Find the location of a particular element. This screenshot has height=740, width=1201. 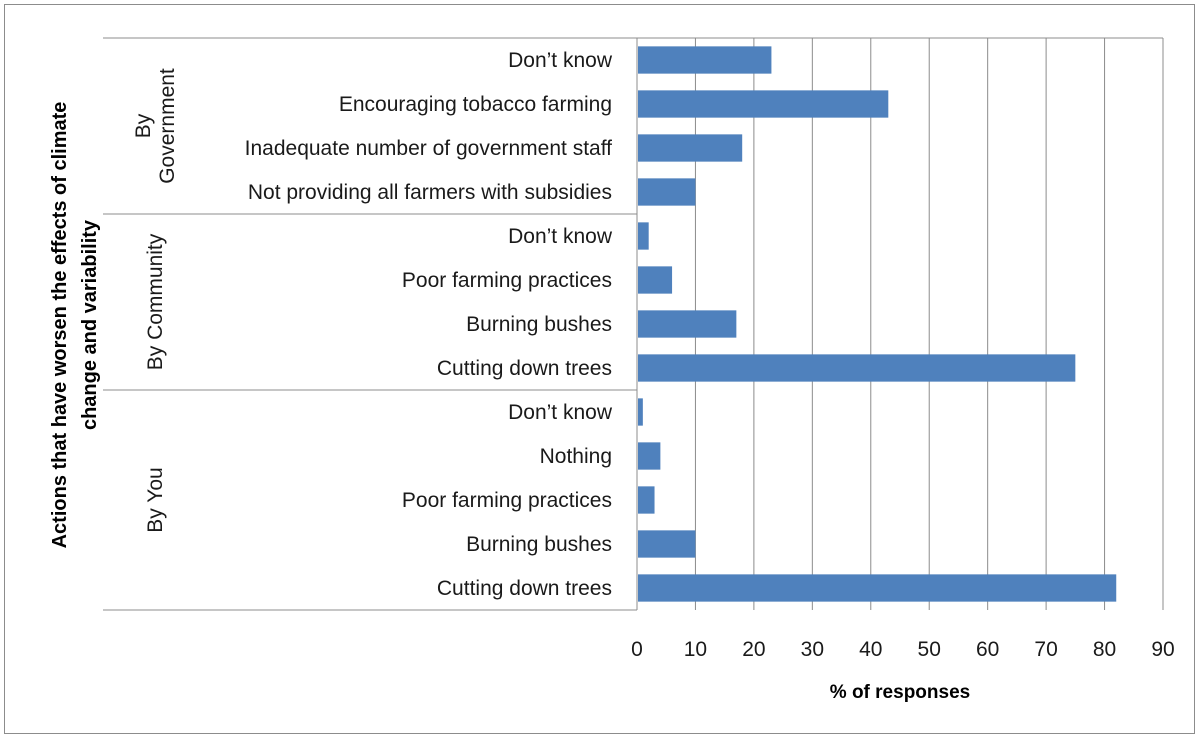

x-tick-labels: 0 10 20 30 40 50 60 70 80 90 is located at coordinates (903, 649).